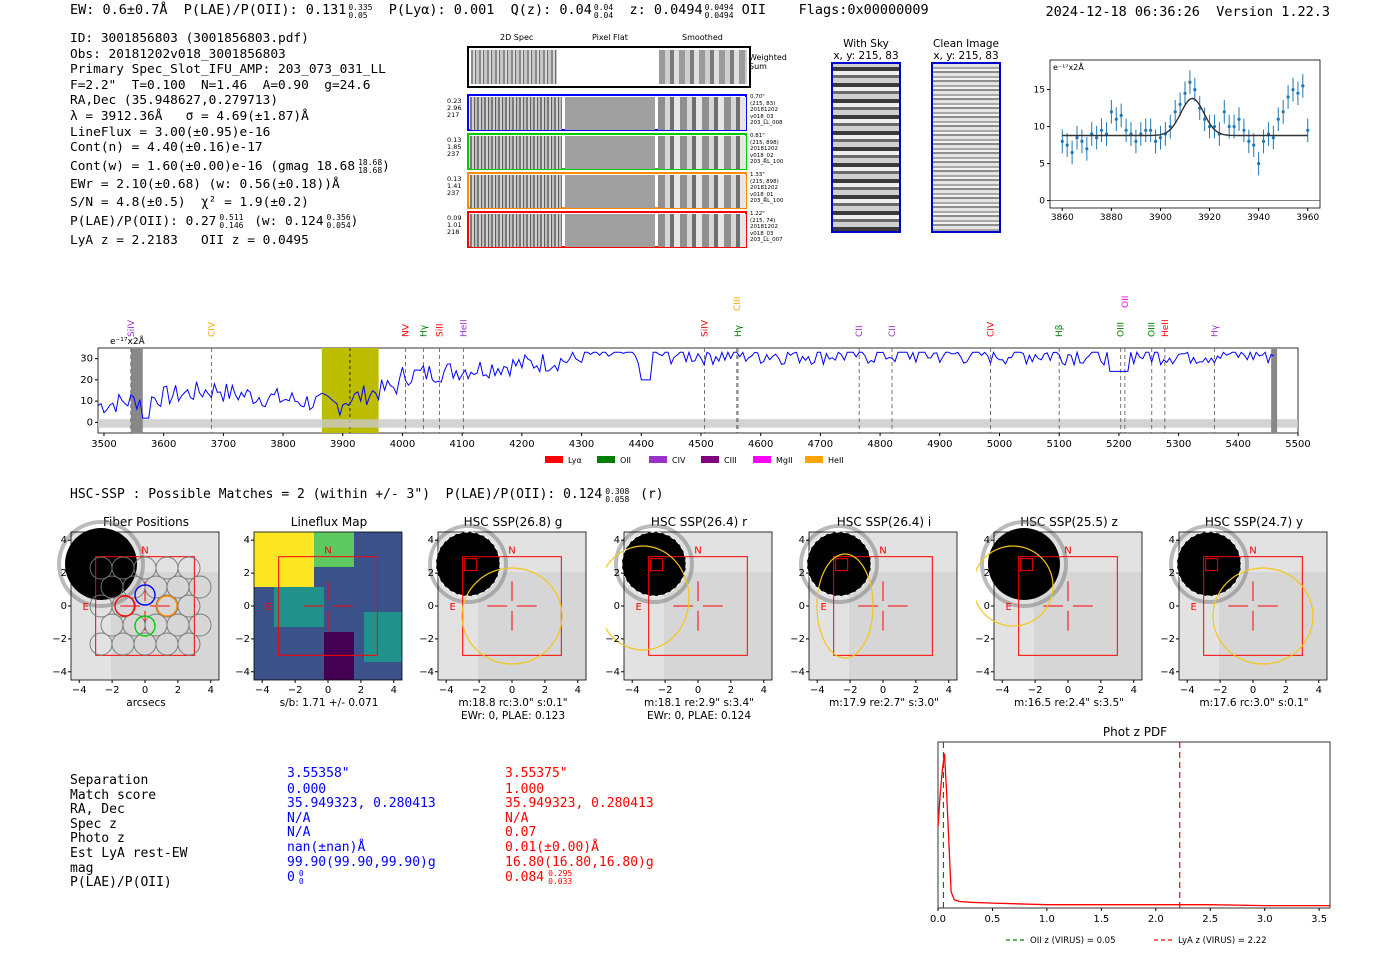 The height and width of the screenshot is (953, 1400). Describe the element at coordinates (893, 331) in the screenshot. I see `line-label: CII` at that location.